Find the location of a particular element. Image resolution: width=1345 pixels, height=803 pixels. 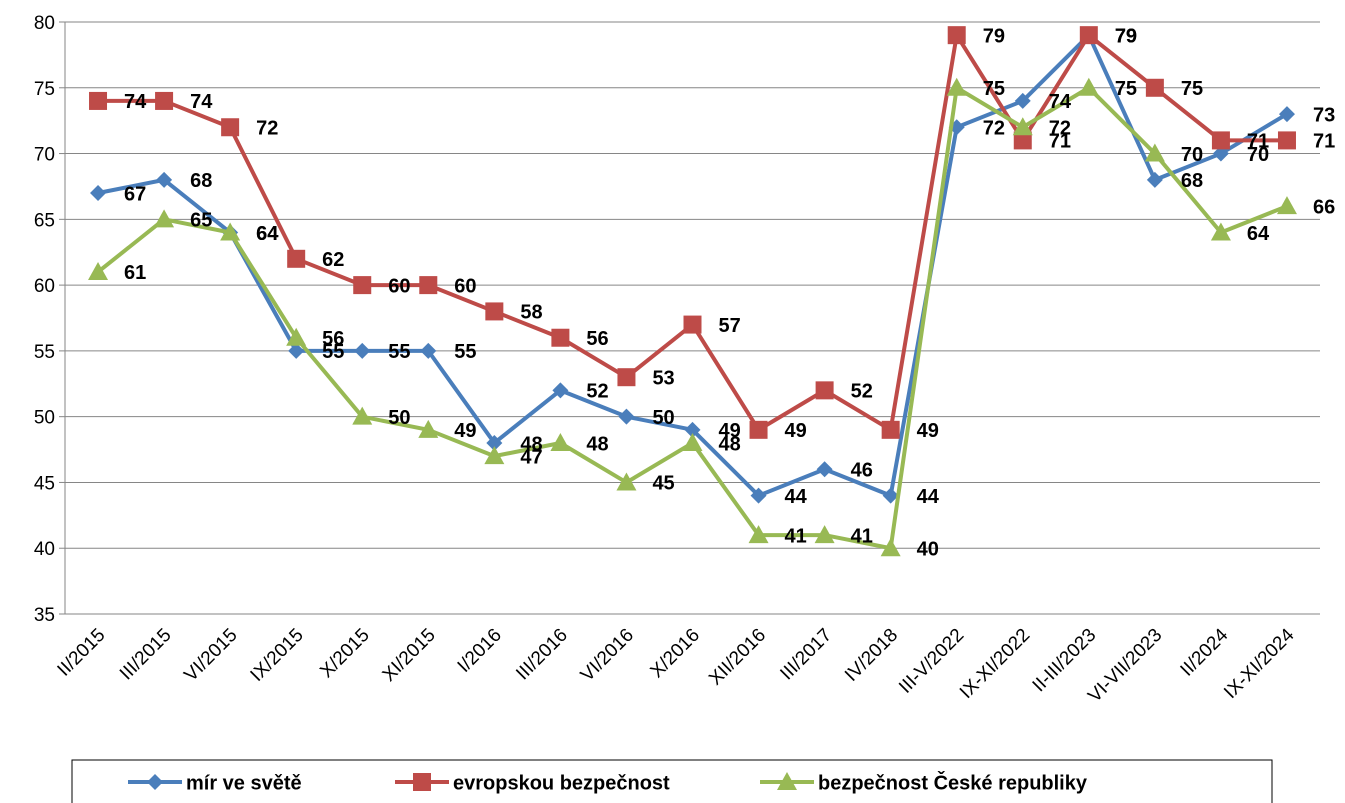

x-tick-label: IX-XI/2022 is located at coordinates (995, 664).